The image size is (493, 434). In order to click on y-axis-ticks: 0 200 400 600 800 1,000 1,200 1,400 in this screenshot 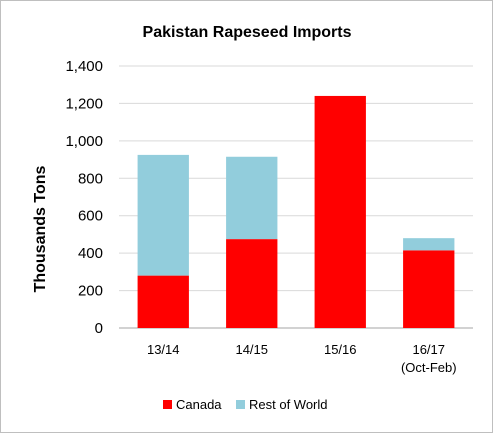, I will do `click(84, 197)`.